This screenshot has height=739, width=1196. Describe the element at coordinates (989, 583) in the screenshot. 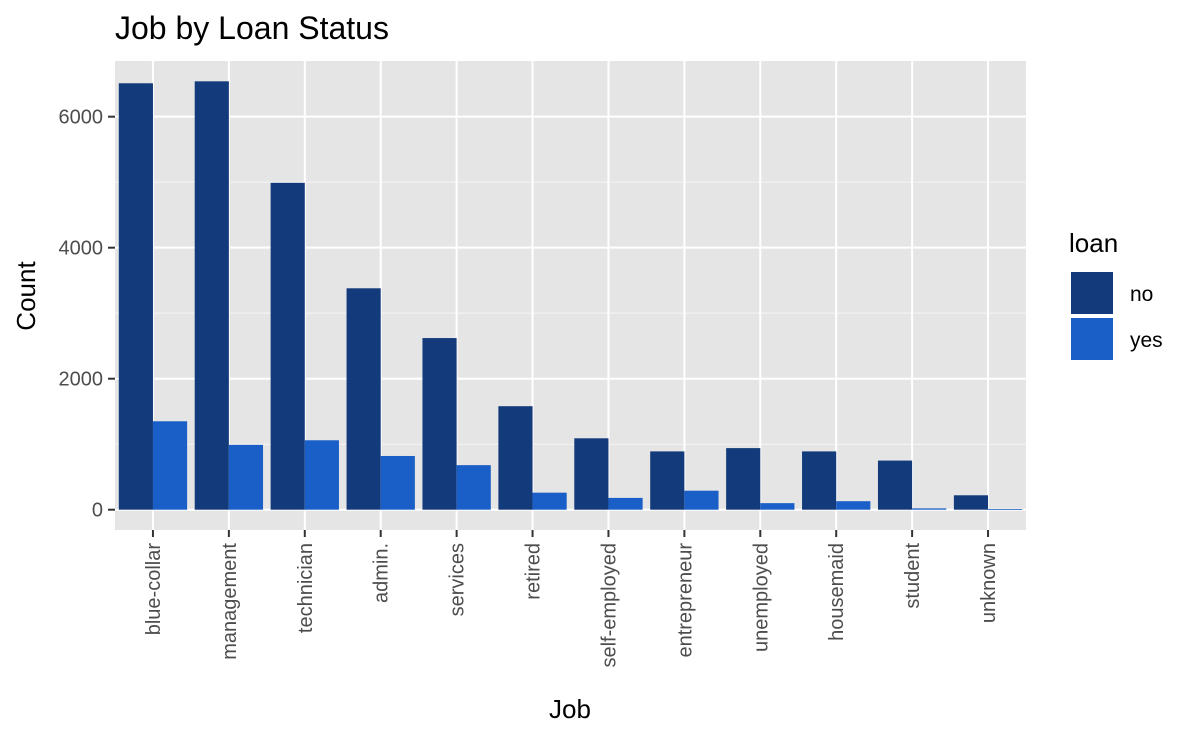

I see `x-tick-label: unknown` at that location.